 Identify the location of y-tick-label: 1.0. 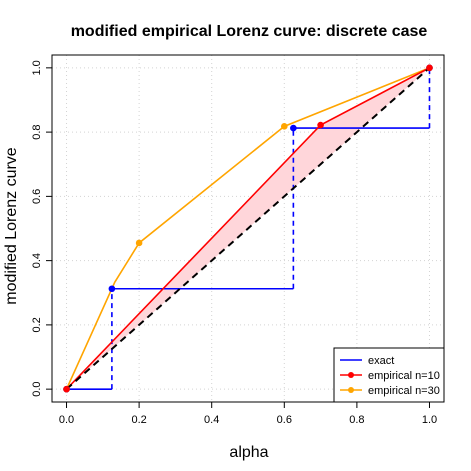
(37, 67).